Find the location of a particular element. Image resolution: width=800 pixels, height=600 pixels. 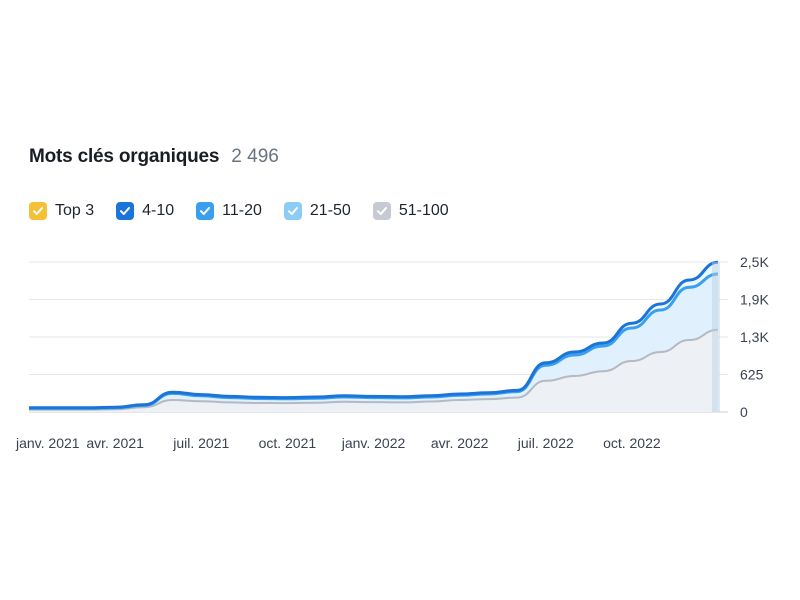

x-tick-label: oct. 2022 is located at coordinates (632, 443).